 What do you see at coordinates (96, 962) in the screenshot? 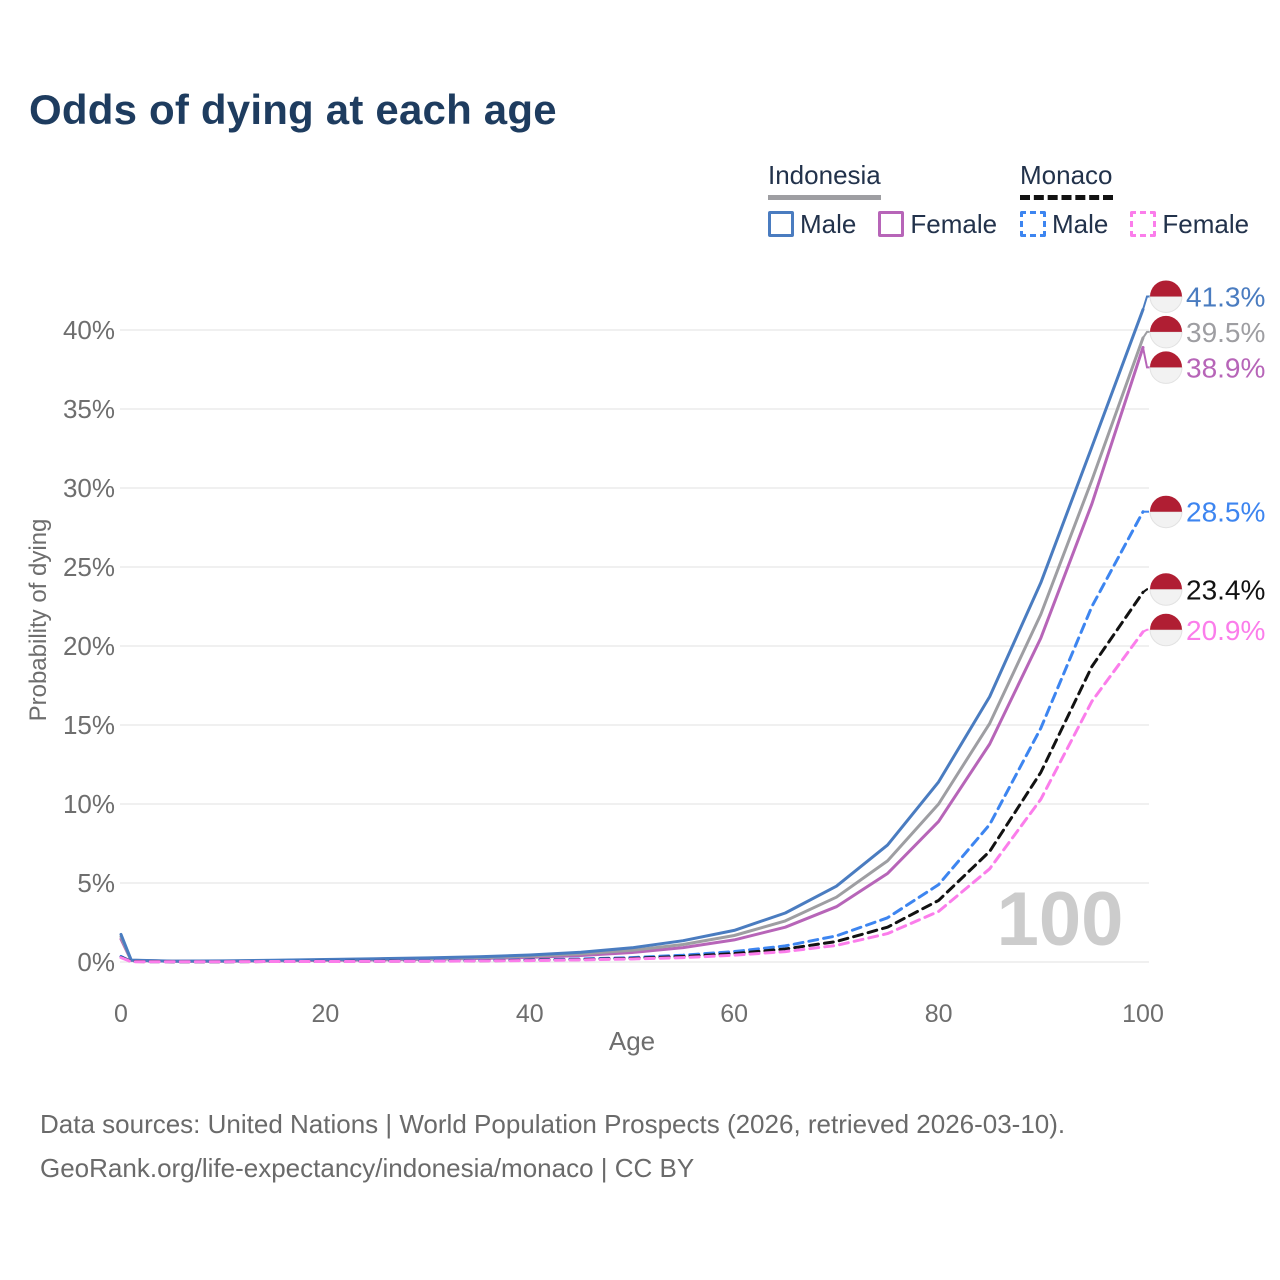
I see `y-tick-label: 0%` at bounding box center [96, 962].